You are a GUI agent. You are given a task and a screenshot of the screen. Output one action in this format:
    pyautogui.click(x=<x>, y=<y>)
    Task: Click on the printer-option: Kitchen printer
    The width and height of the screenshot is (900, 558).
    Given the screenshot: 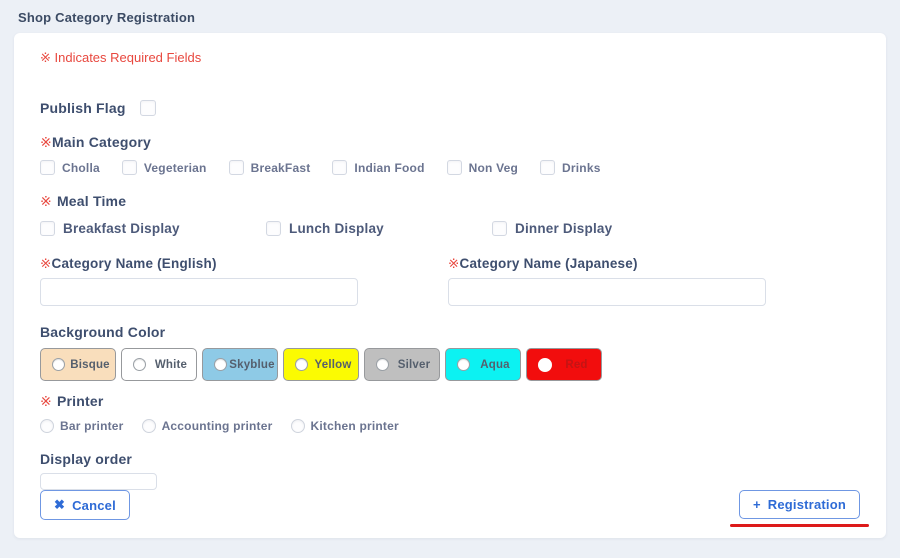 What is the action you would take?
    pyautogui.click(x=344, y=426)
    